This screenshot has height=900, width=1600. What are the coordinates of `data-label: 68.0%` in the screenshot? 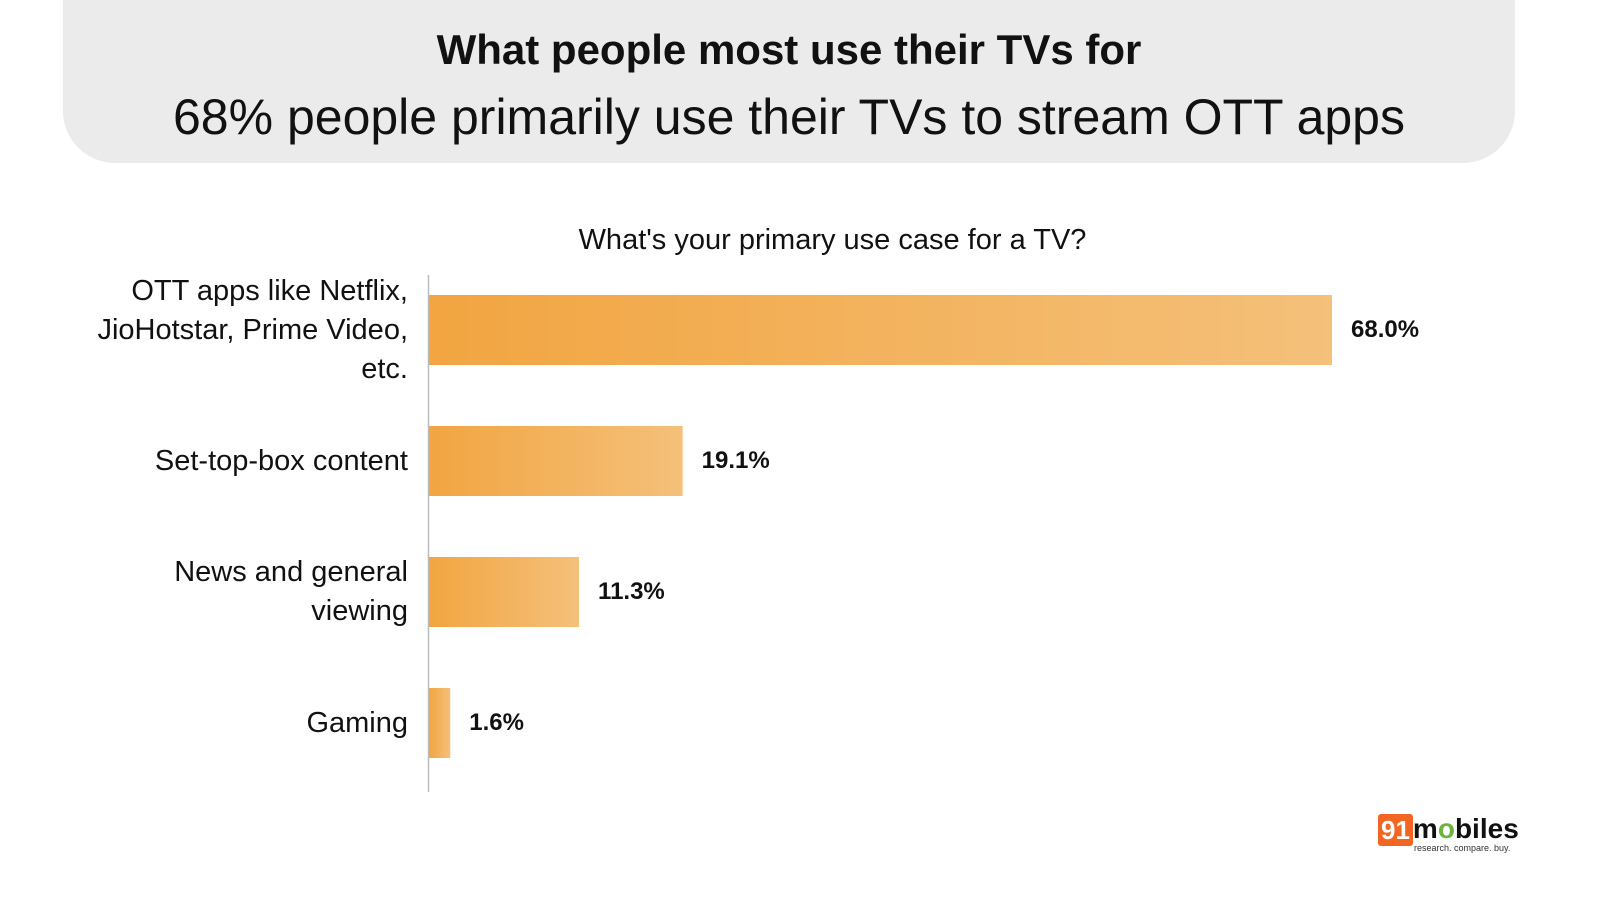 It's located at (1385, 329).